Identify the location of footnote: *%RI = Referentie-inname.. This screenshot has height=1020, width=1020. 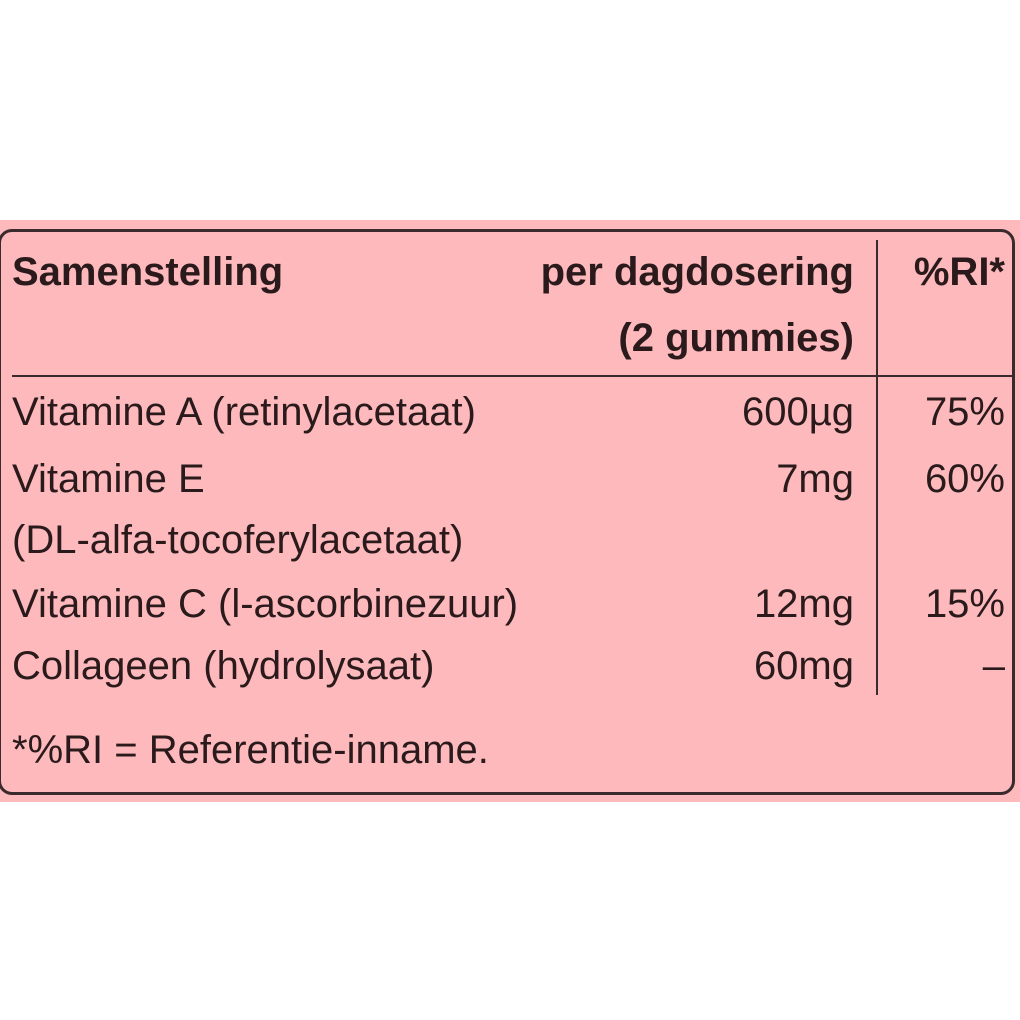
(250, 750).